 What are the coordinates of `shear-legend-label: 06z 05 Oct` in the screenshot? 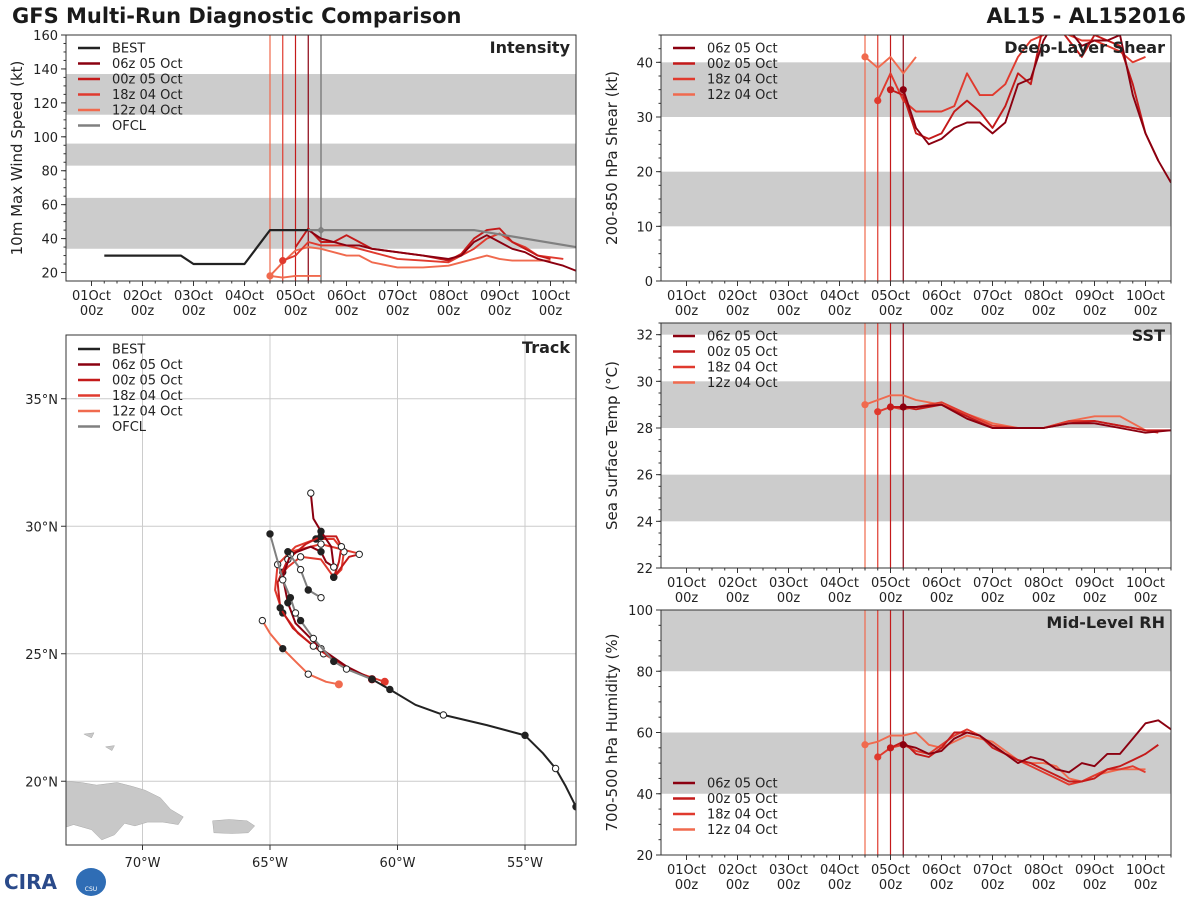 It's located at (742, 49).